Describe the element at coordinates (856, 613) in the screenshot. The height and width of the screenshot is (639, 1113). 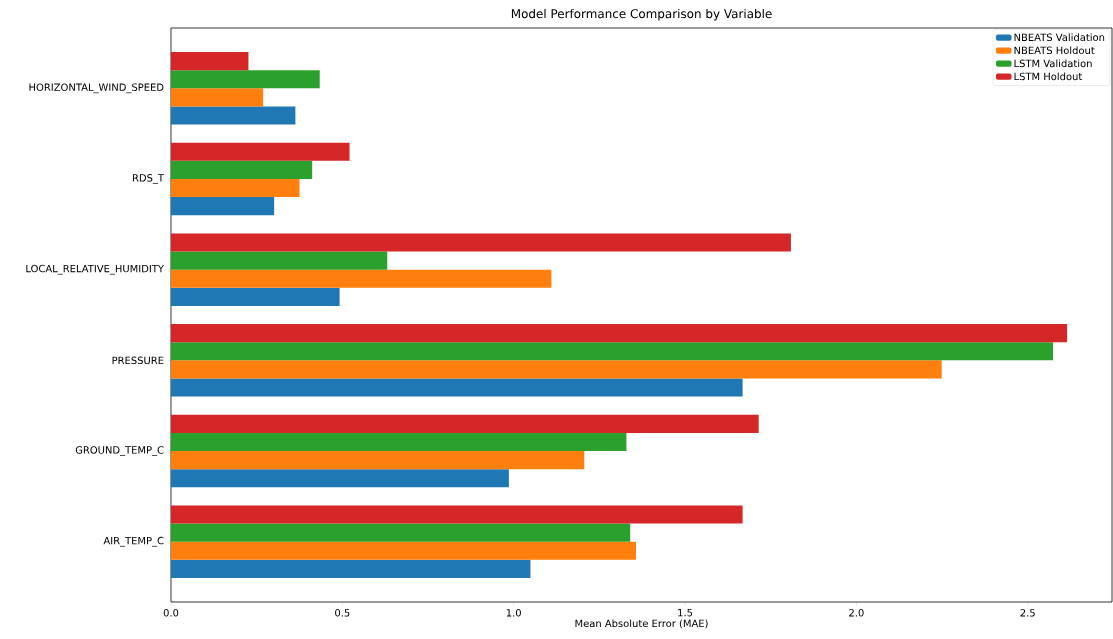
I see `x-tick-label: 2.0` at that location.